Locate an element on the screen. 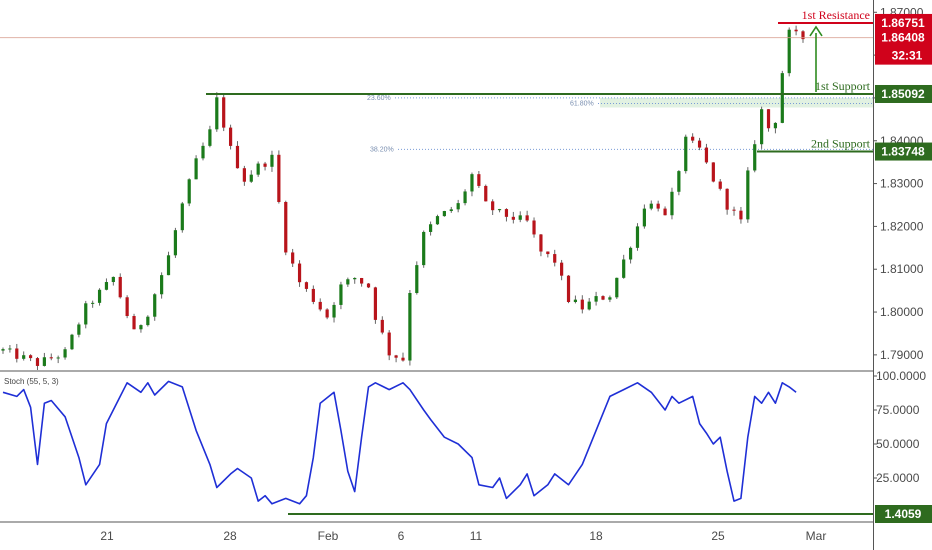 The image size is (932, 550). date-tick-label: 6 is located at coordinates (401, 536).